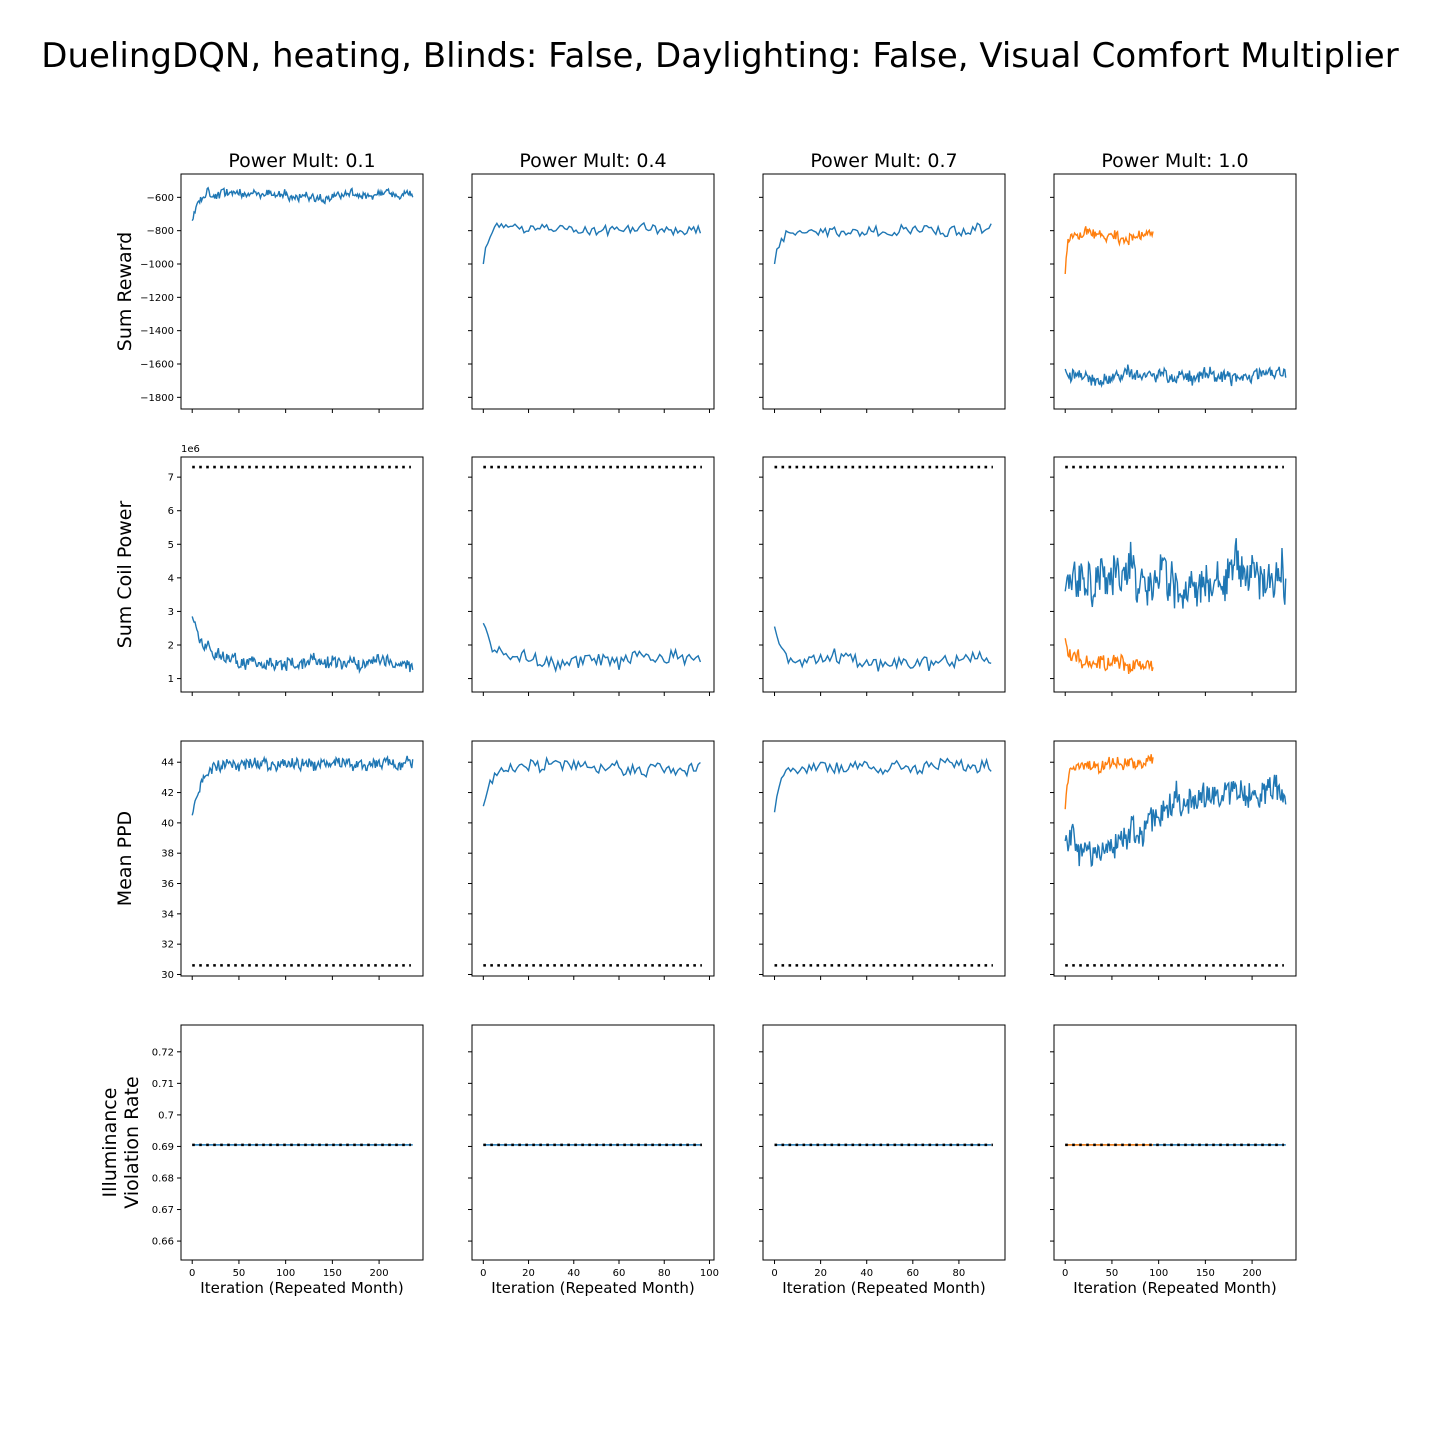 The width and height of the screenshot is (1440, 1440). I want to click on y-tick-label: −600, so click(160, 198).